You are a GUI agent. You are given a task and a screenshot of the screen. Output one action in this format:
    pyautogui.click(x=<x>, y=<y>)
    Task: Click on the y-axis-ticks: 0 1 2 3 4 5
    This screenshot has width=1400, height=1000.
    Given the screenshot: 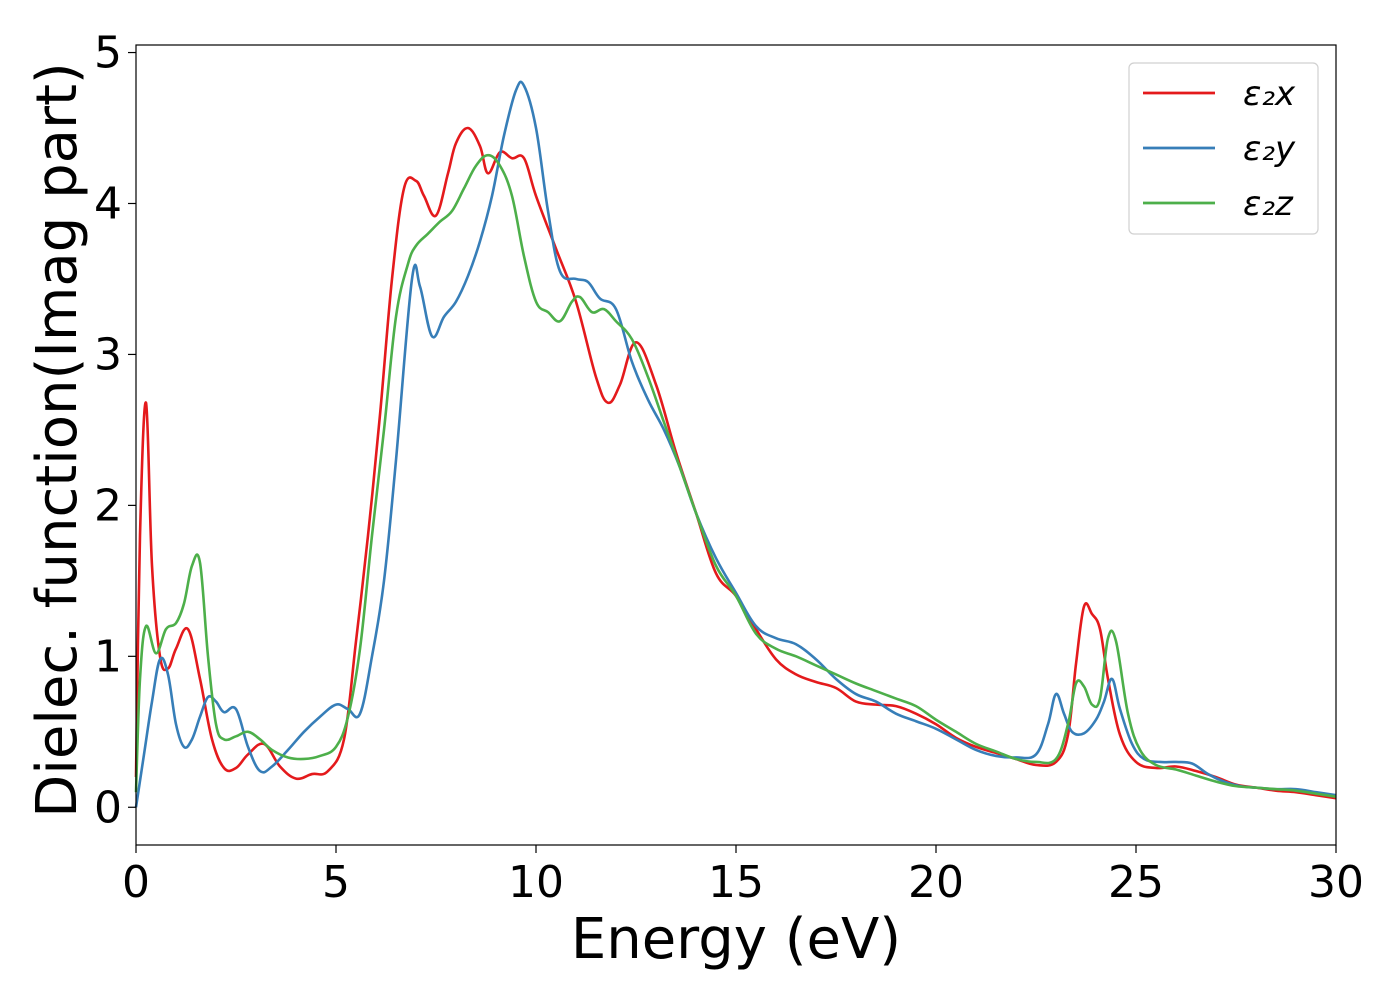 What is the action you would take?
    pyautogui.click(x=115, y=430)
    